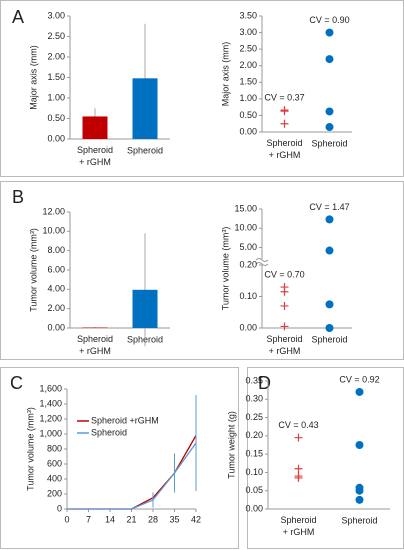 Image resolution: width=404 pixels, height=550 pixels. Describe the element at coordinates (359, 379) in the screenshot. I see `cv-annotation: CV = 0.92` at that location.